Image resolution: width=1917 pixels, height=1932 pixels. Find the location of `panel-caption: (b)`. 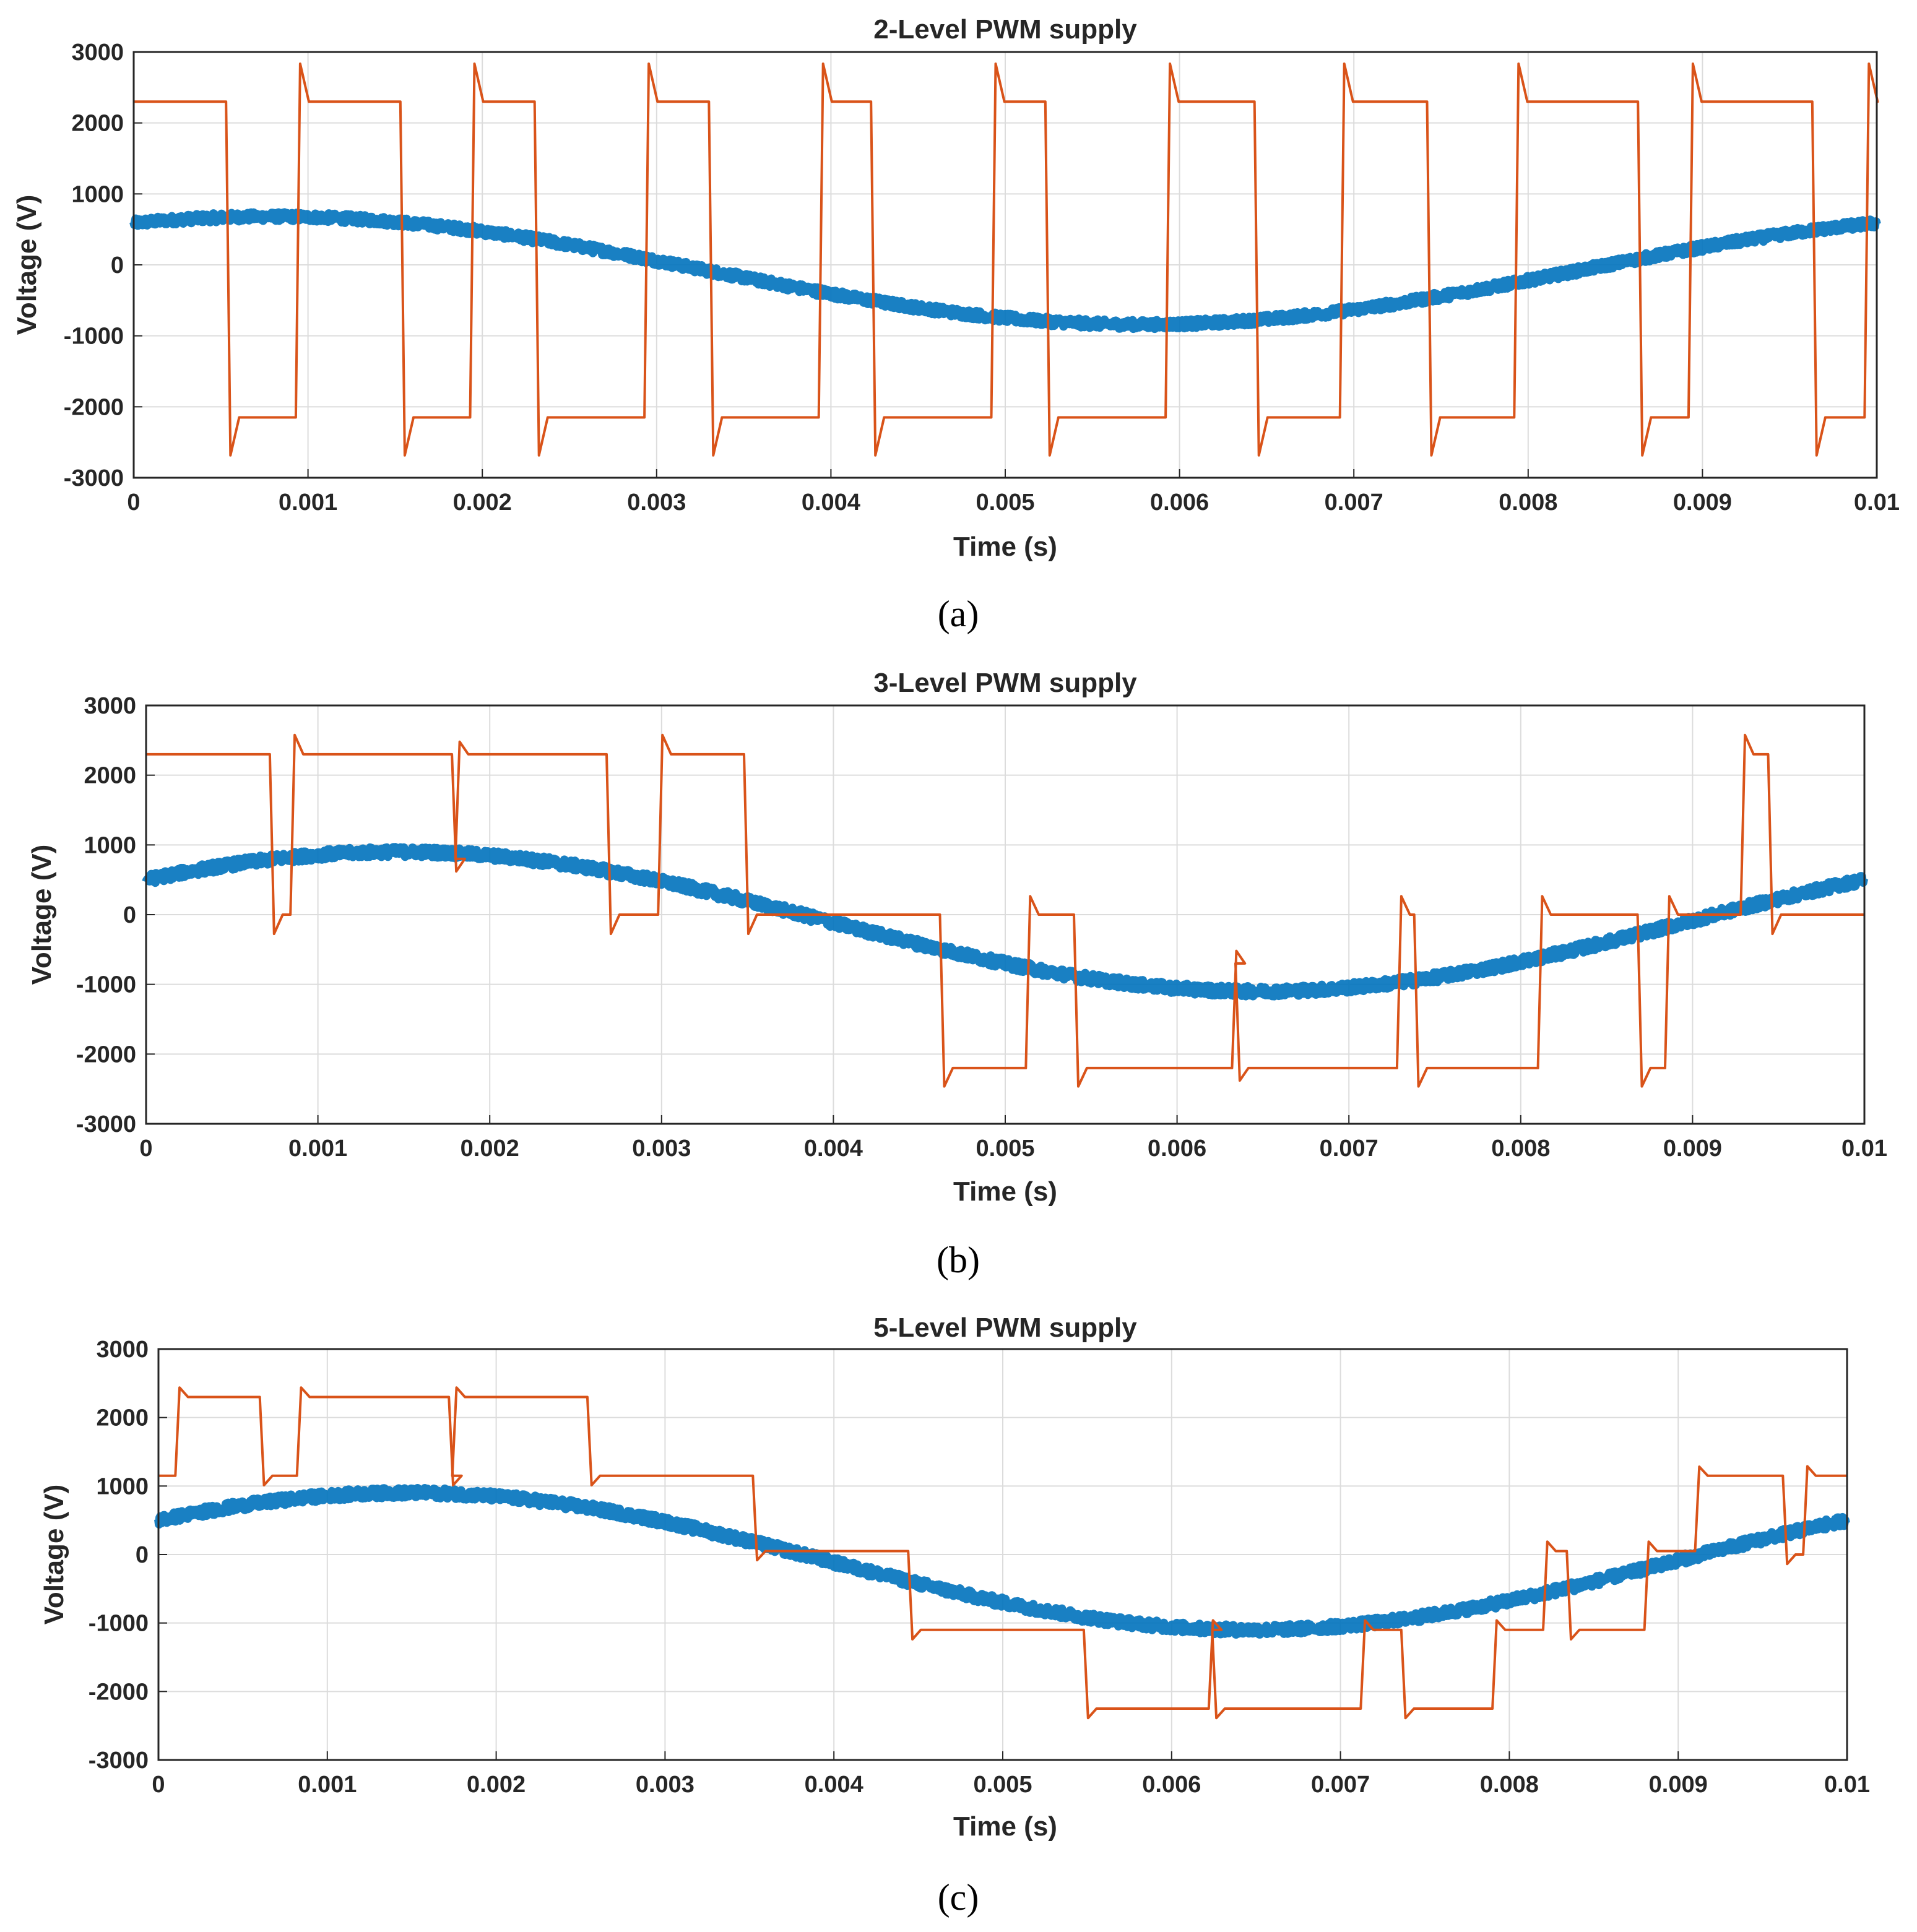

panel-caption: (b) is located at coordinates (958, 1260).